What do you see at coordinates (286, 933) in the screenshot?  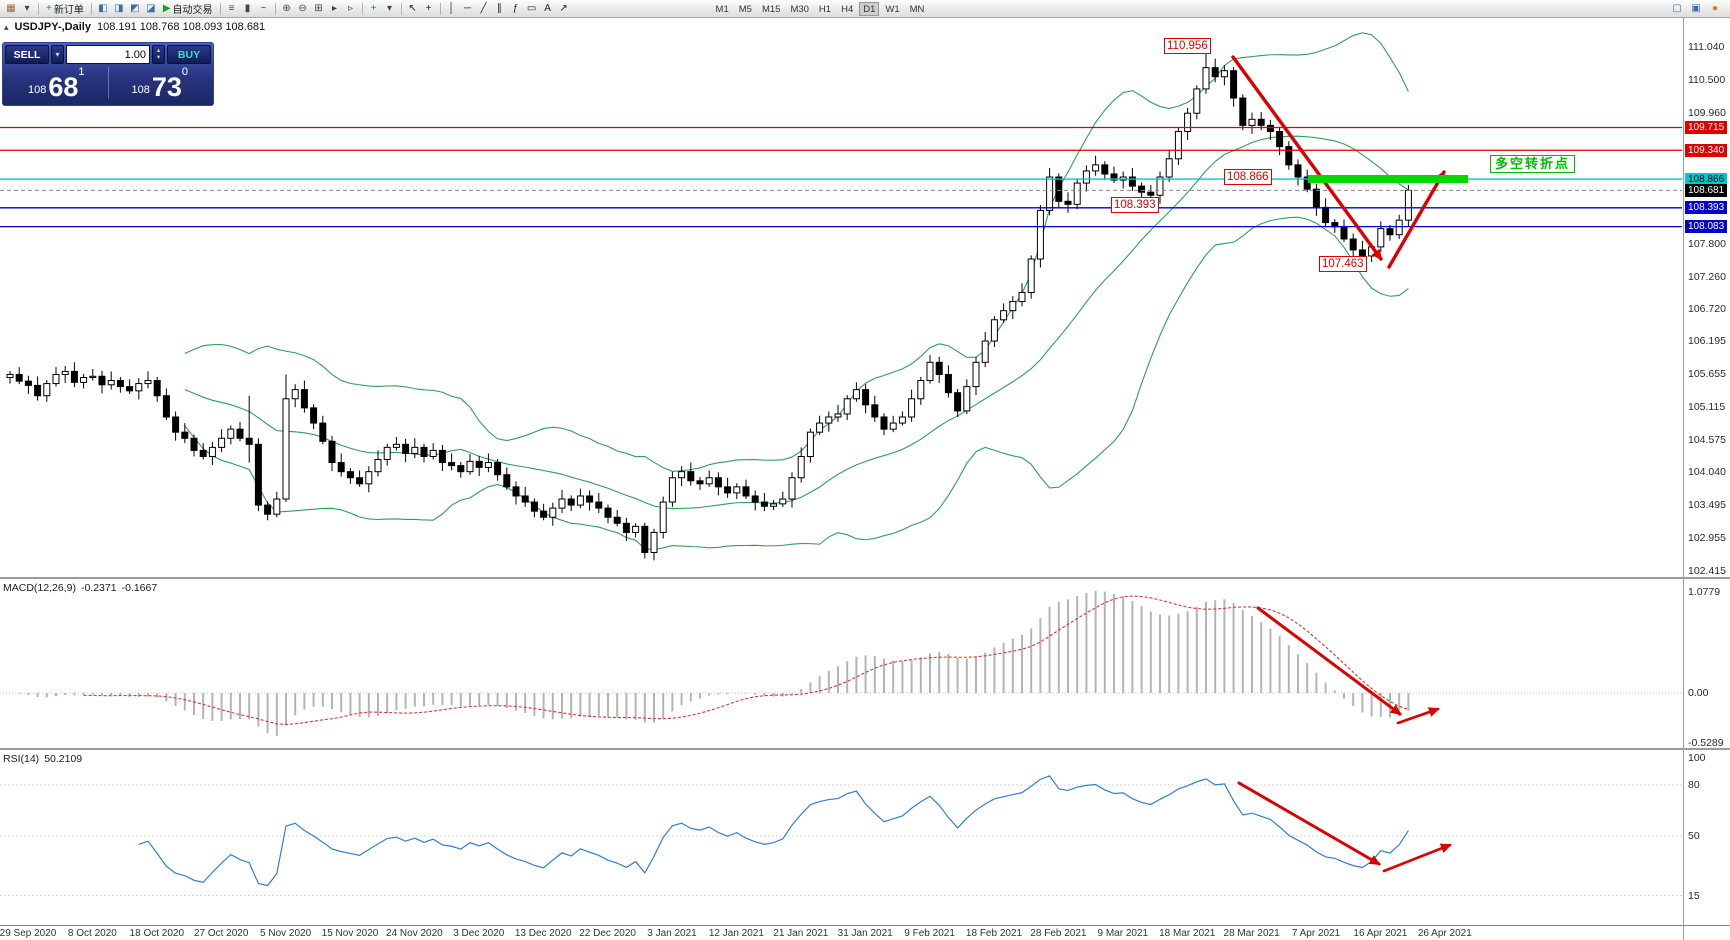 I see `date-label: 5 Nov 2020` at bounding box center [286, 933].